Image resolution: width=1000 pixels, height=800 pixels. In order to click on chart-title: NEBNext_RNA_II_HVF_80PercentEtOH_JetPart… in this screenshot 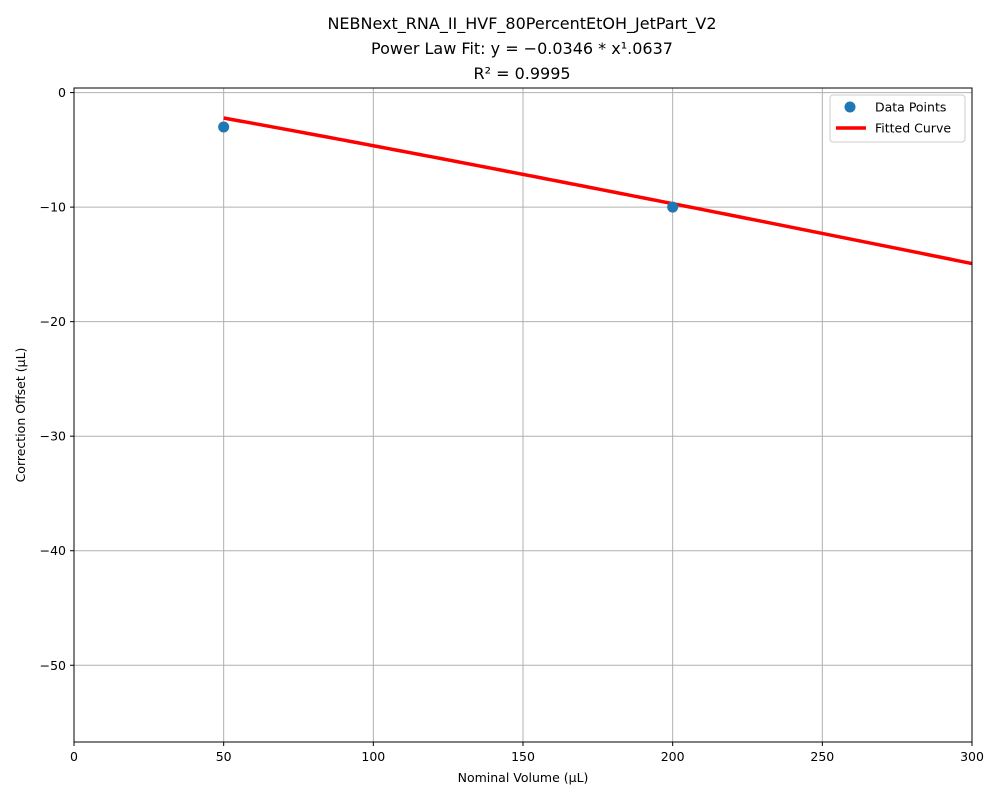, I will do `click(521, 48)`.